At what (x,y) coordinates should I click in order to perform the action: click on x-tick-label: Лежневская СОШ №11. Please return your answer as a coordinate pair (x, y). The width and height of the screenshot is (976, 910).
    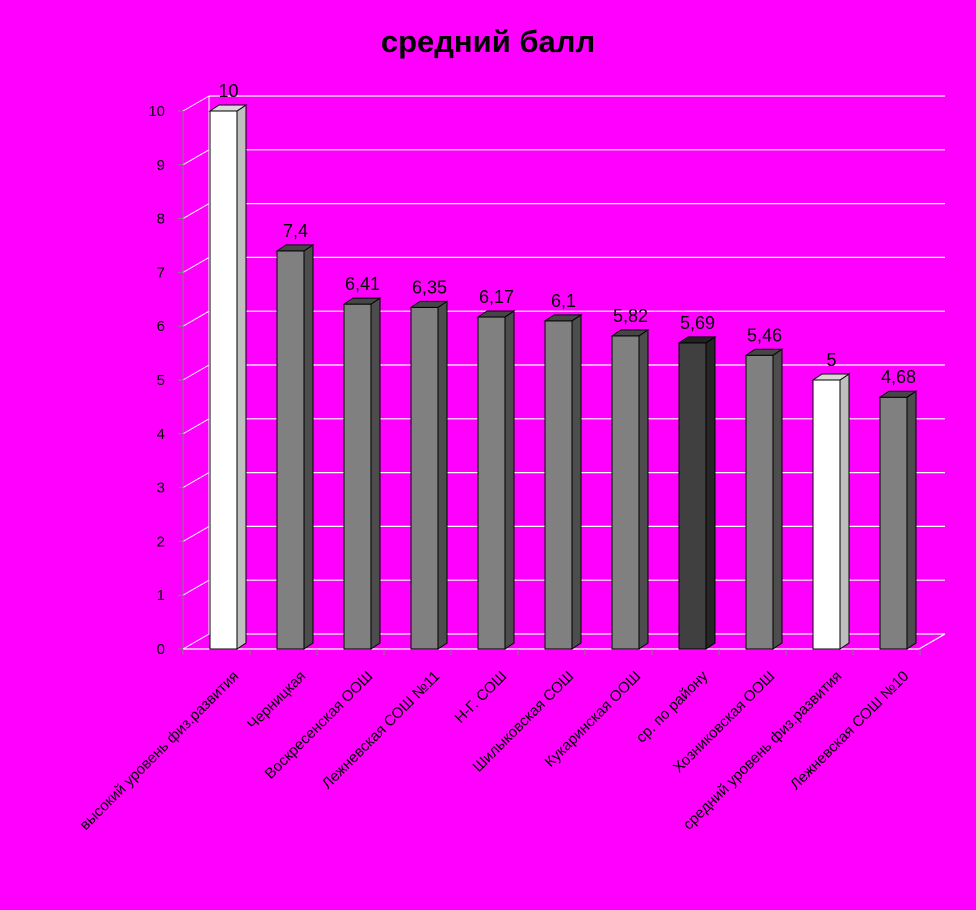
    Looking at the image, I should click on (381, 730).